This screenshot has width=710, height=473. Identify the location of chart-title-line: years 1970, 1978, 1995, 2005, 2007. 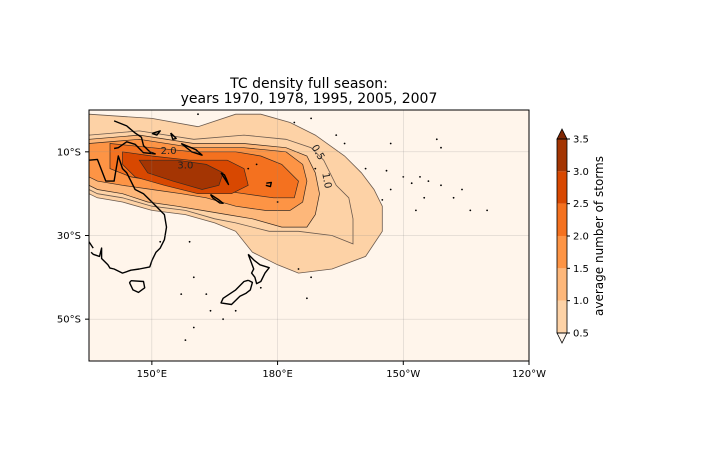
(309, 99).